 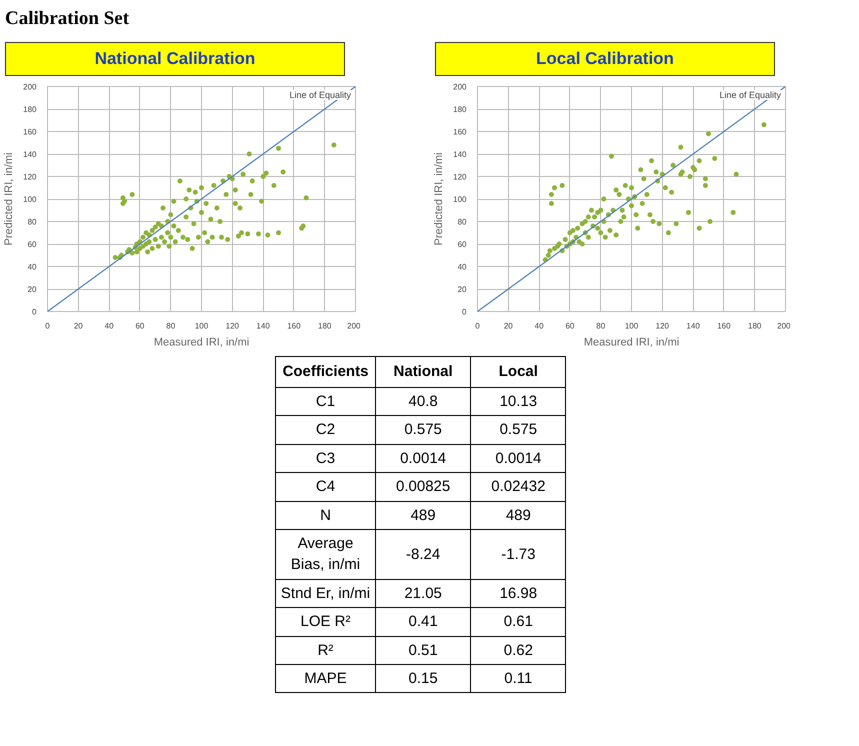 What do you see at coordinates (423, 679) in the screenshot?
I see `text: 0.15` at bounding box center [423, 679].